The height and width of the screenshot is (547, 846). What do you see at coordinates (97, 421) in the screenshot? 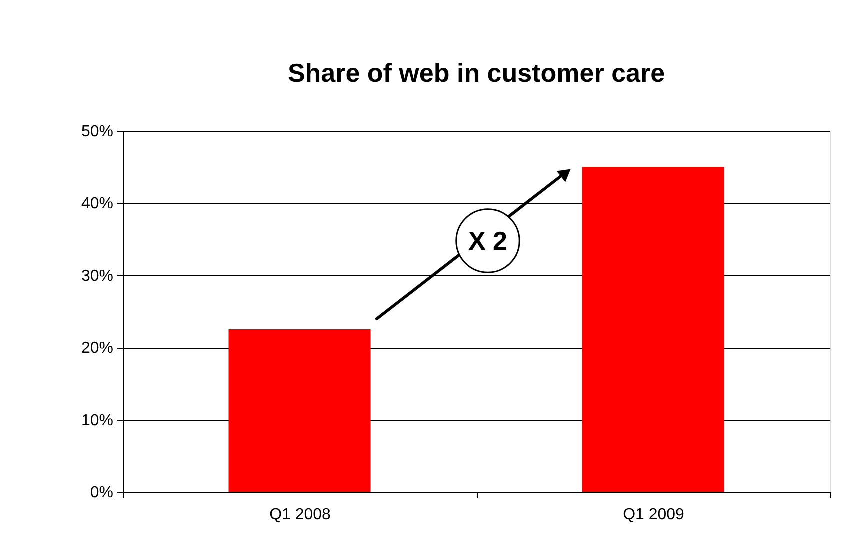
I see `y-tick-label: 10%` at bounding box center [97, 421].